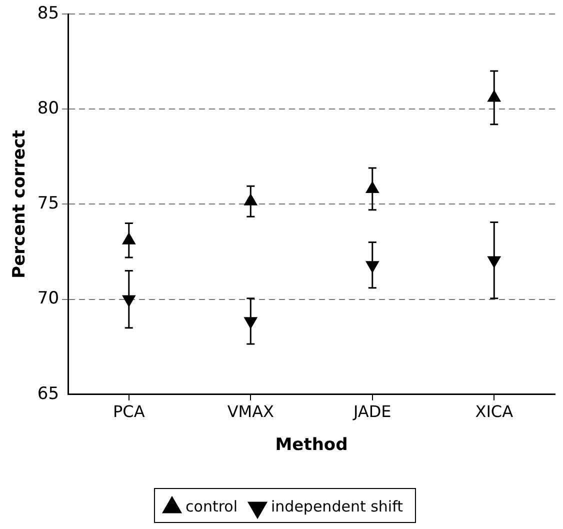 The image size is (563, 529). I want to click on legend-label: control, so click(212, 506).